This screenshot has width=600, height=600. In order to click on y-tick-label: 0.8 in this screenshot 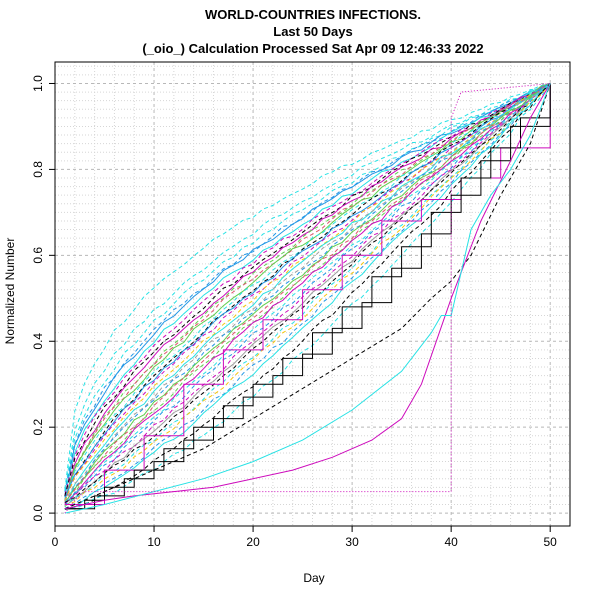, I will do `click(38, 169)`.